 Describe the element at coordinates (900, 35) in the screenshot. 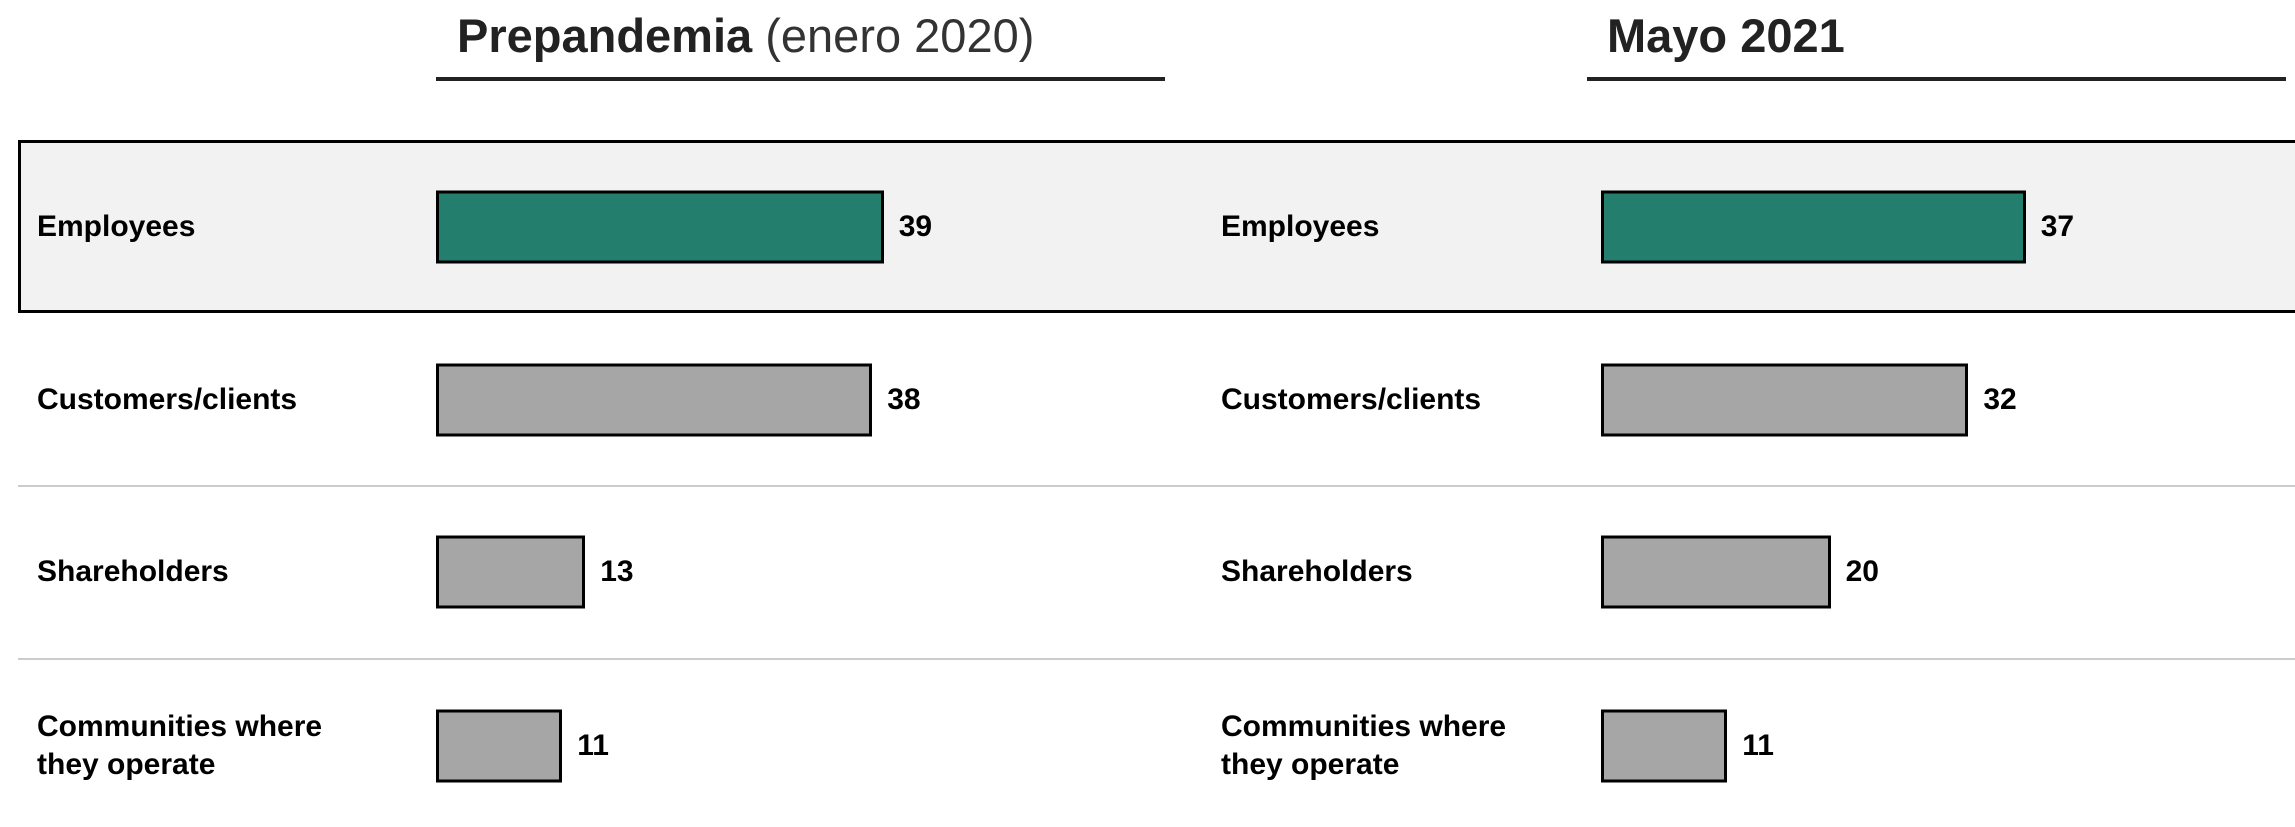

I see `title-sub: (enero 2020)` at that location.